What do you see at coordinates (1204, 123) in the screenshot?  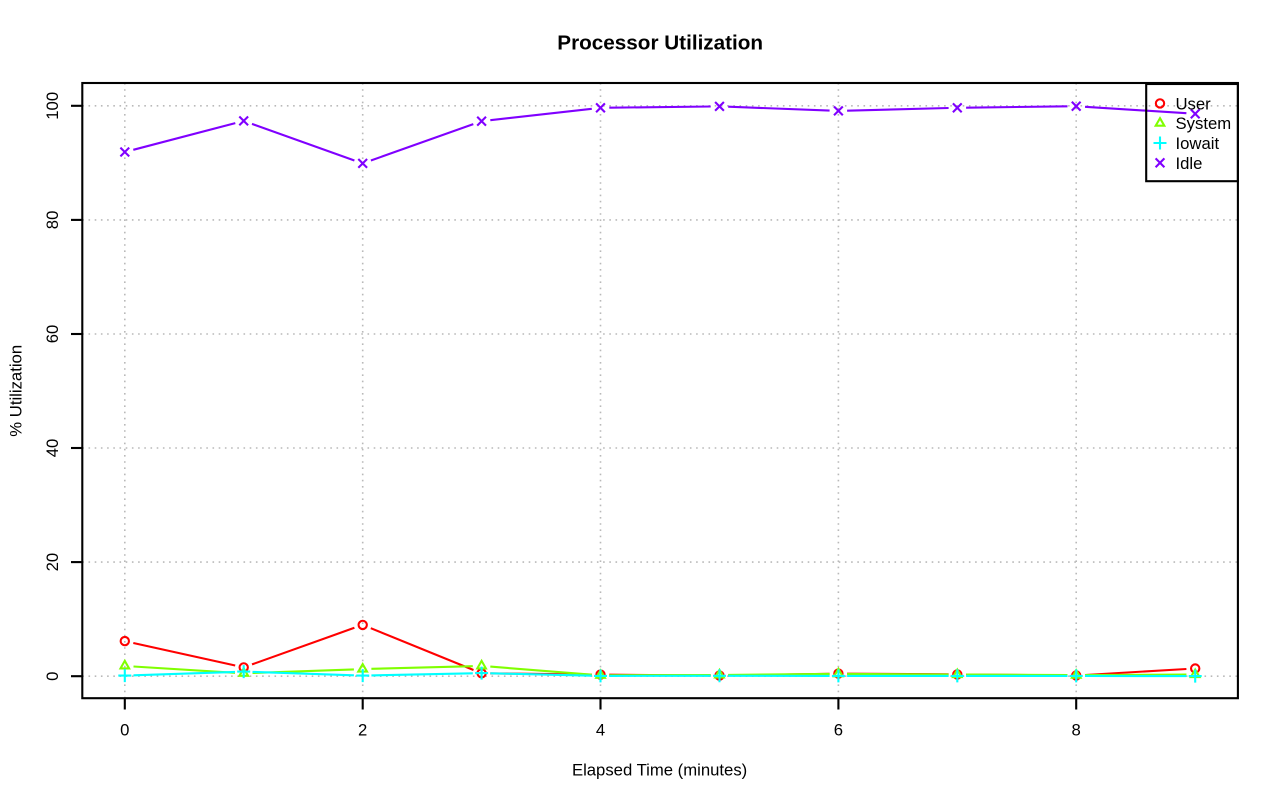 I see `svg-text: System` at bounding box center [1204, 123].